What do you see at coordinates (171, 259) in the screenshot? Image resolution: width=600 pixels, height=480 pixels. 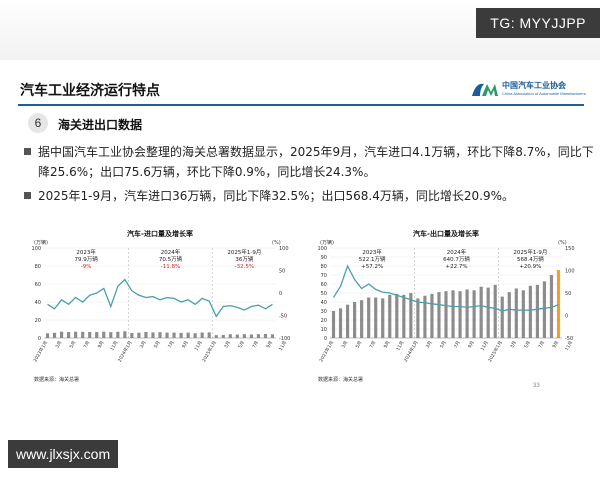 I see `annotation-value: 70.5万辆` at bounding box center [171, 259].